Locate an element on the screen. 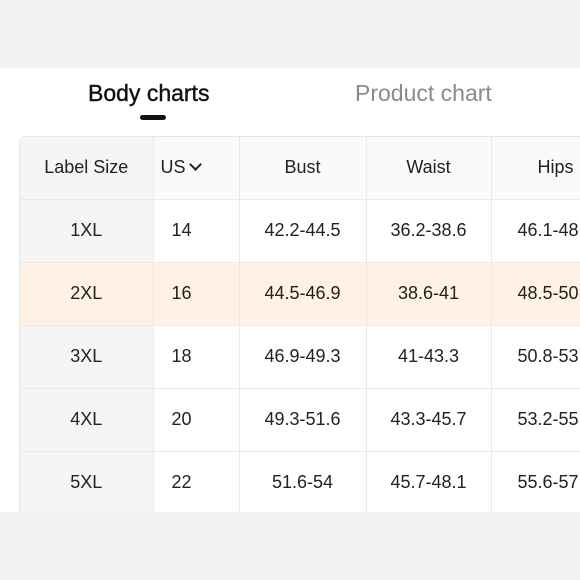 This screenshot has height=580, width=580. table-row: 3XL 18 46.9-49.3 41-43.3 50.8-53 is located at coordinates (300, 357).